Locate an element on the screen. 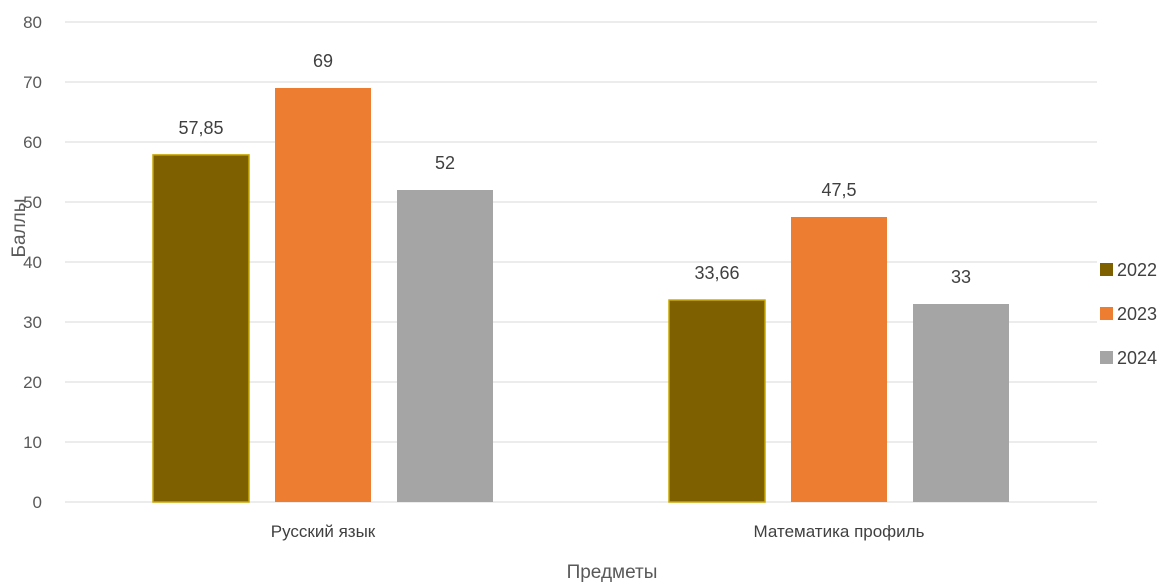 This screenshot has height=582, width=1167. y-tick-label: 50 is located at coordinates (32, 202).